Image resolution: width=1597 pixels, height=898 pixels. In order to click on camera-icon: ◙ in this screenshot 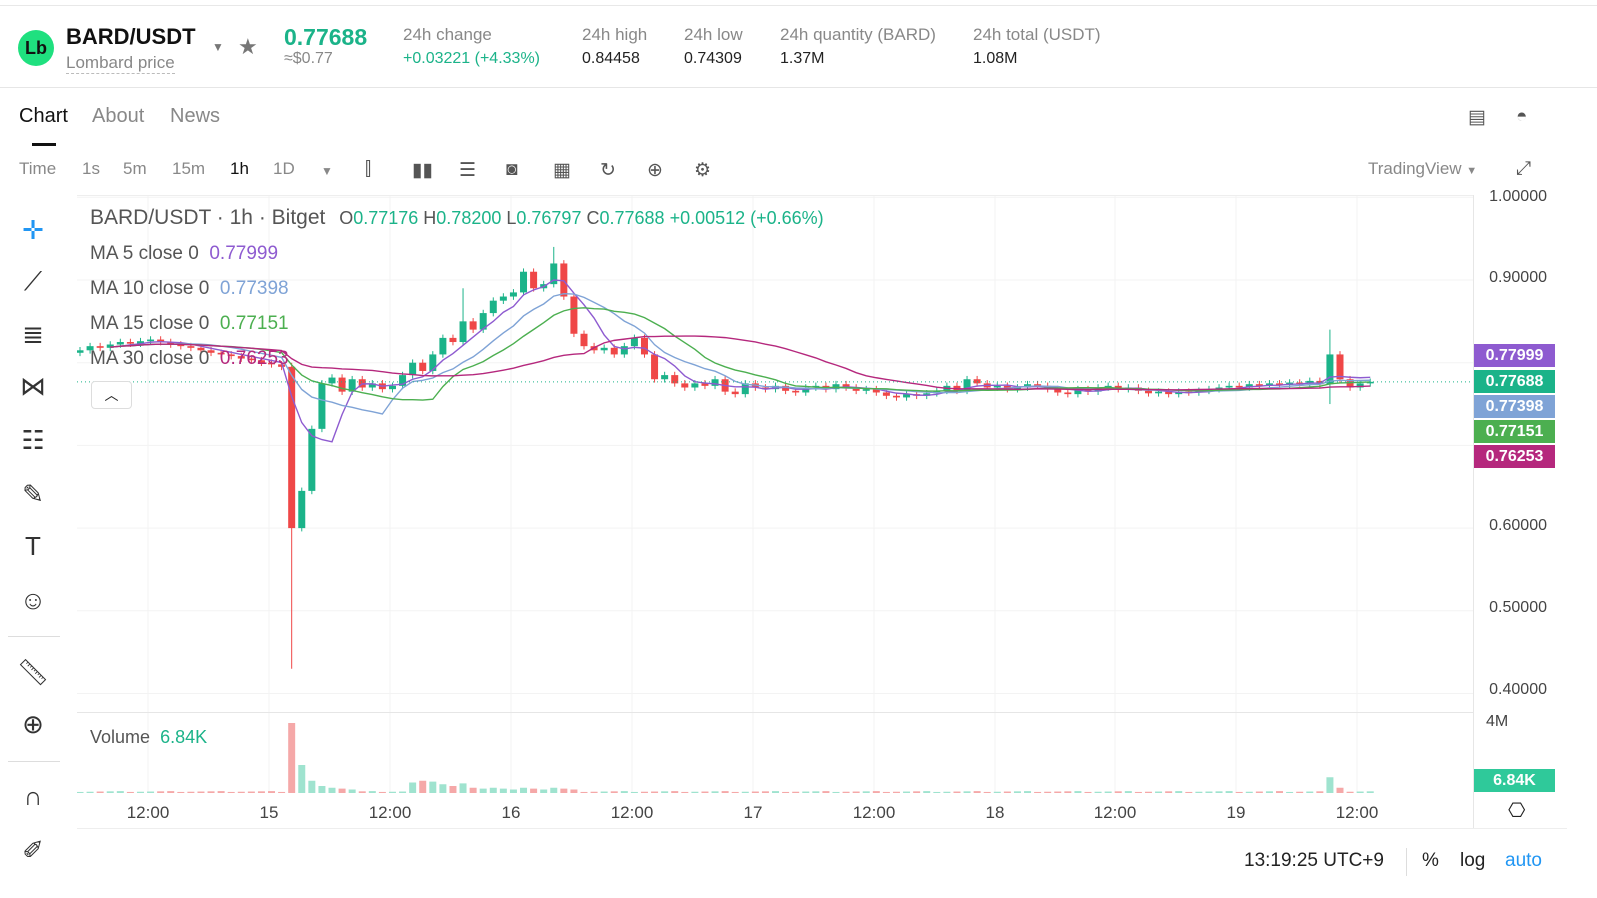, I will do `click(512, 169)`.